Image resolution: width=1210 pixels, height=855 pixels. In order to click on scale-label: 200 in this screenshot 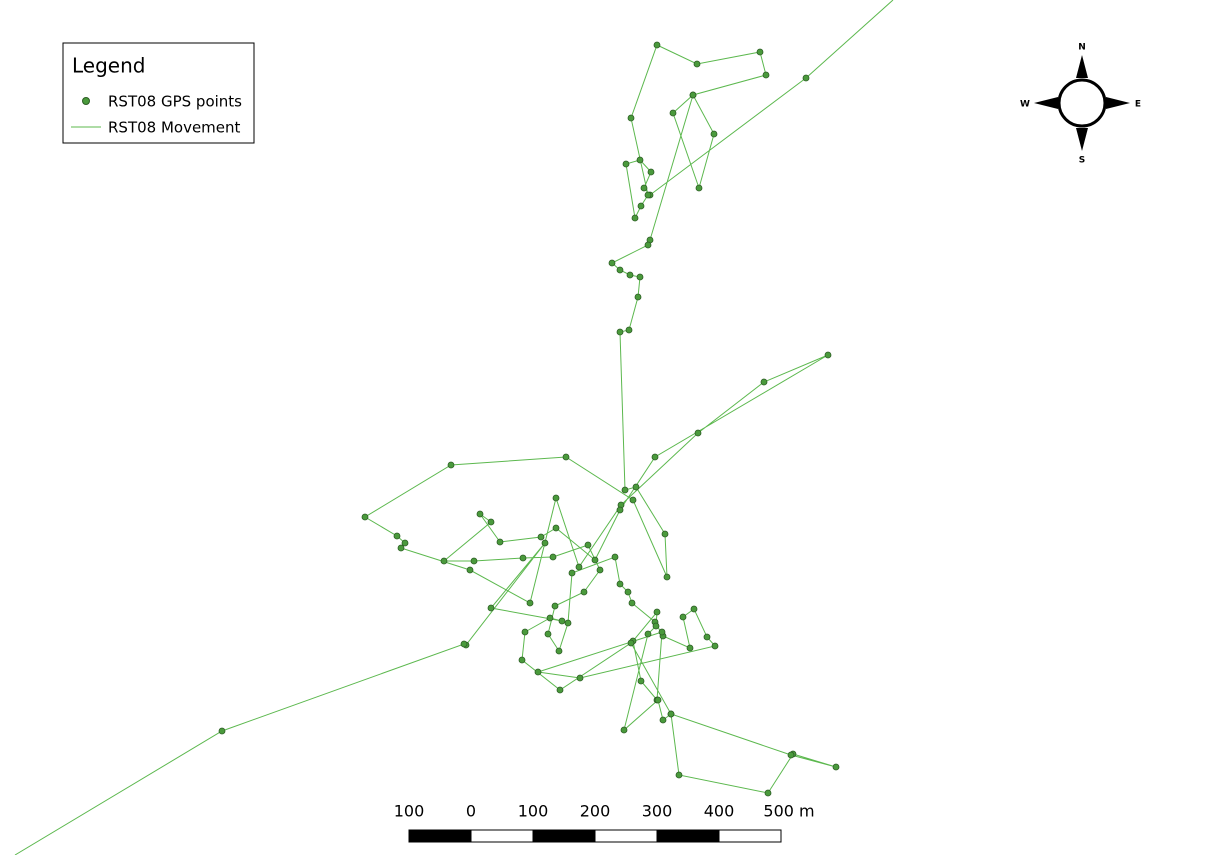, I will do `click(595, 811)`.